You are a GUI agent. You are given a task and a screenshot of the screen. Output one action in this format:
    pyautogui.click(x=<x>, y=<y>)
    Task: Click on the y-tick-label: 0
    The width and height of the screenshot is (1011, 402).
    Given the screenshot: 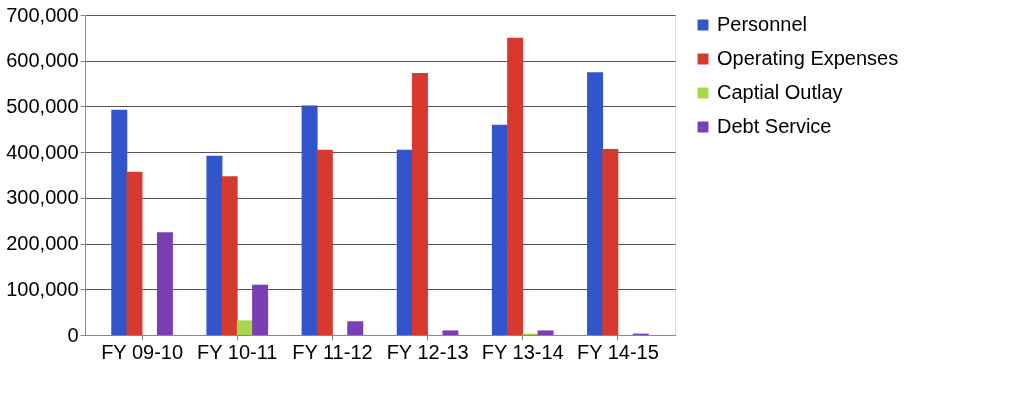 What is the action you would take?
    pyautogui.click(x=73, y=334)
    